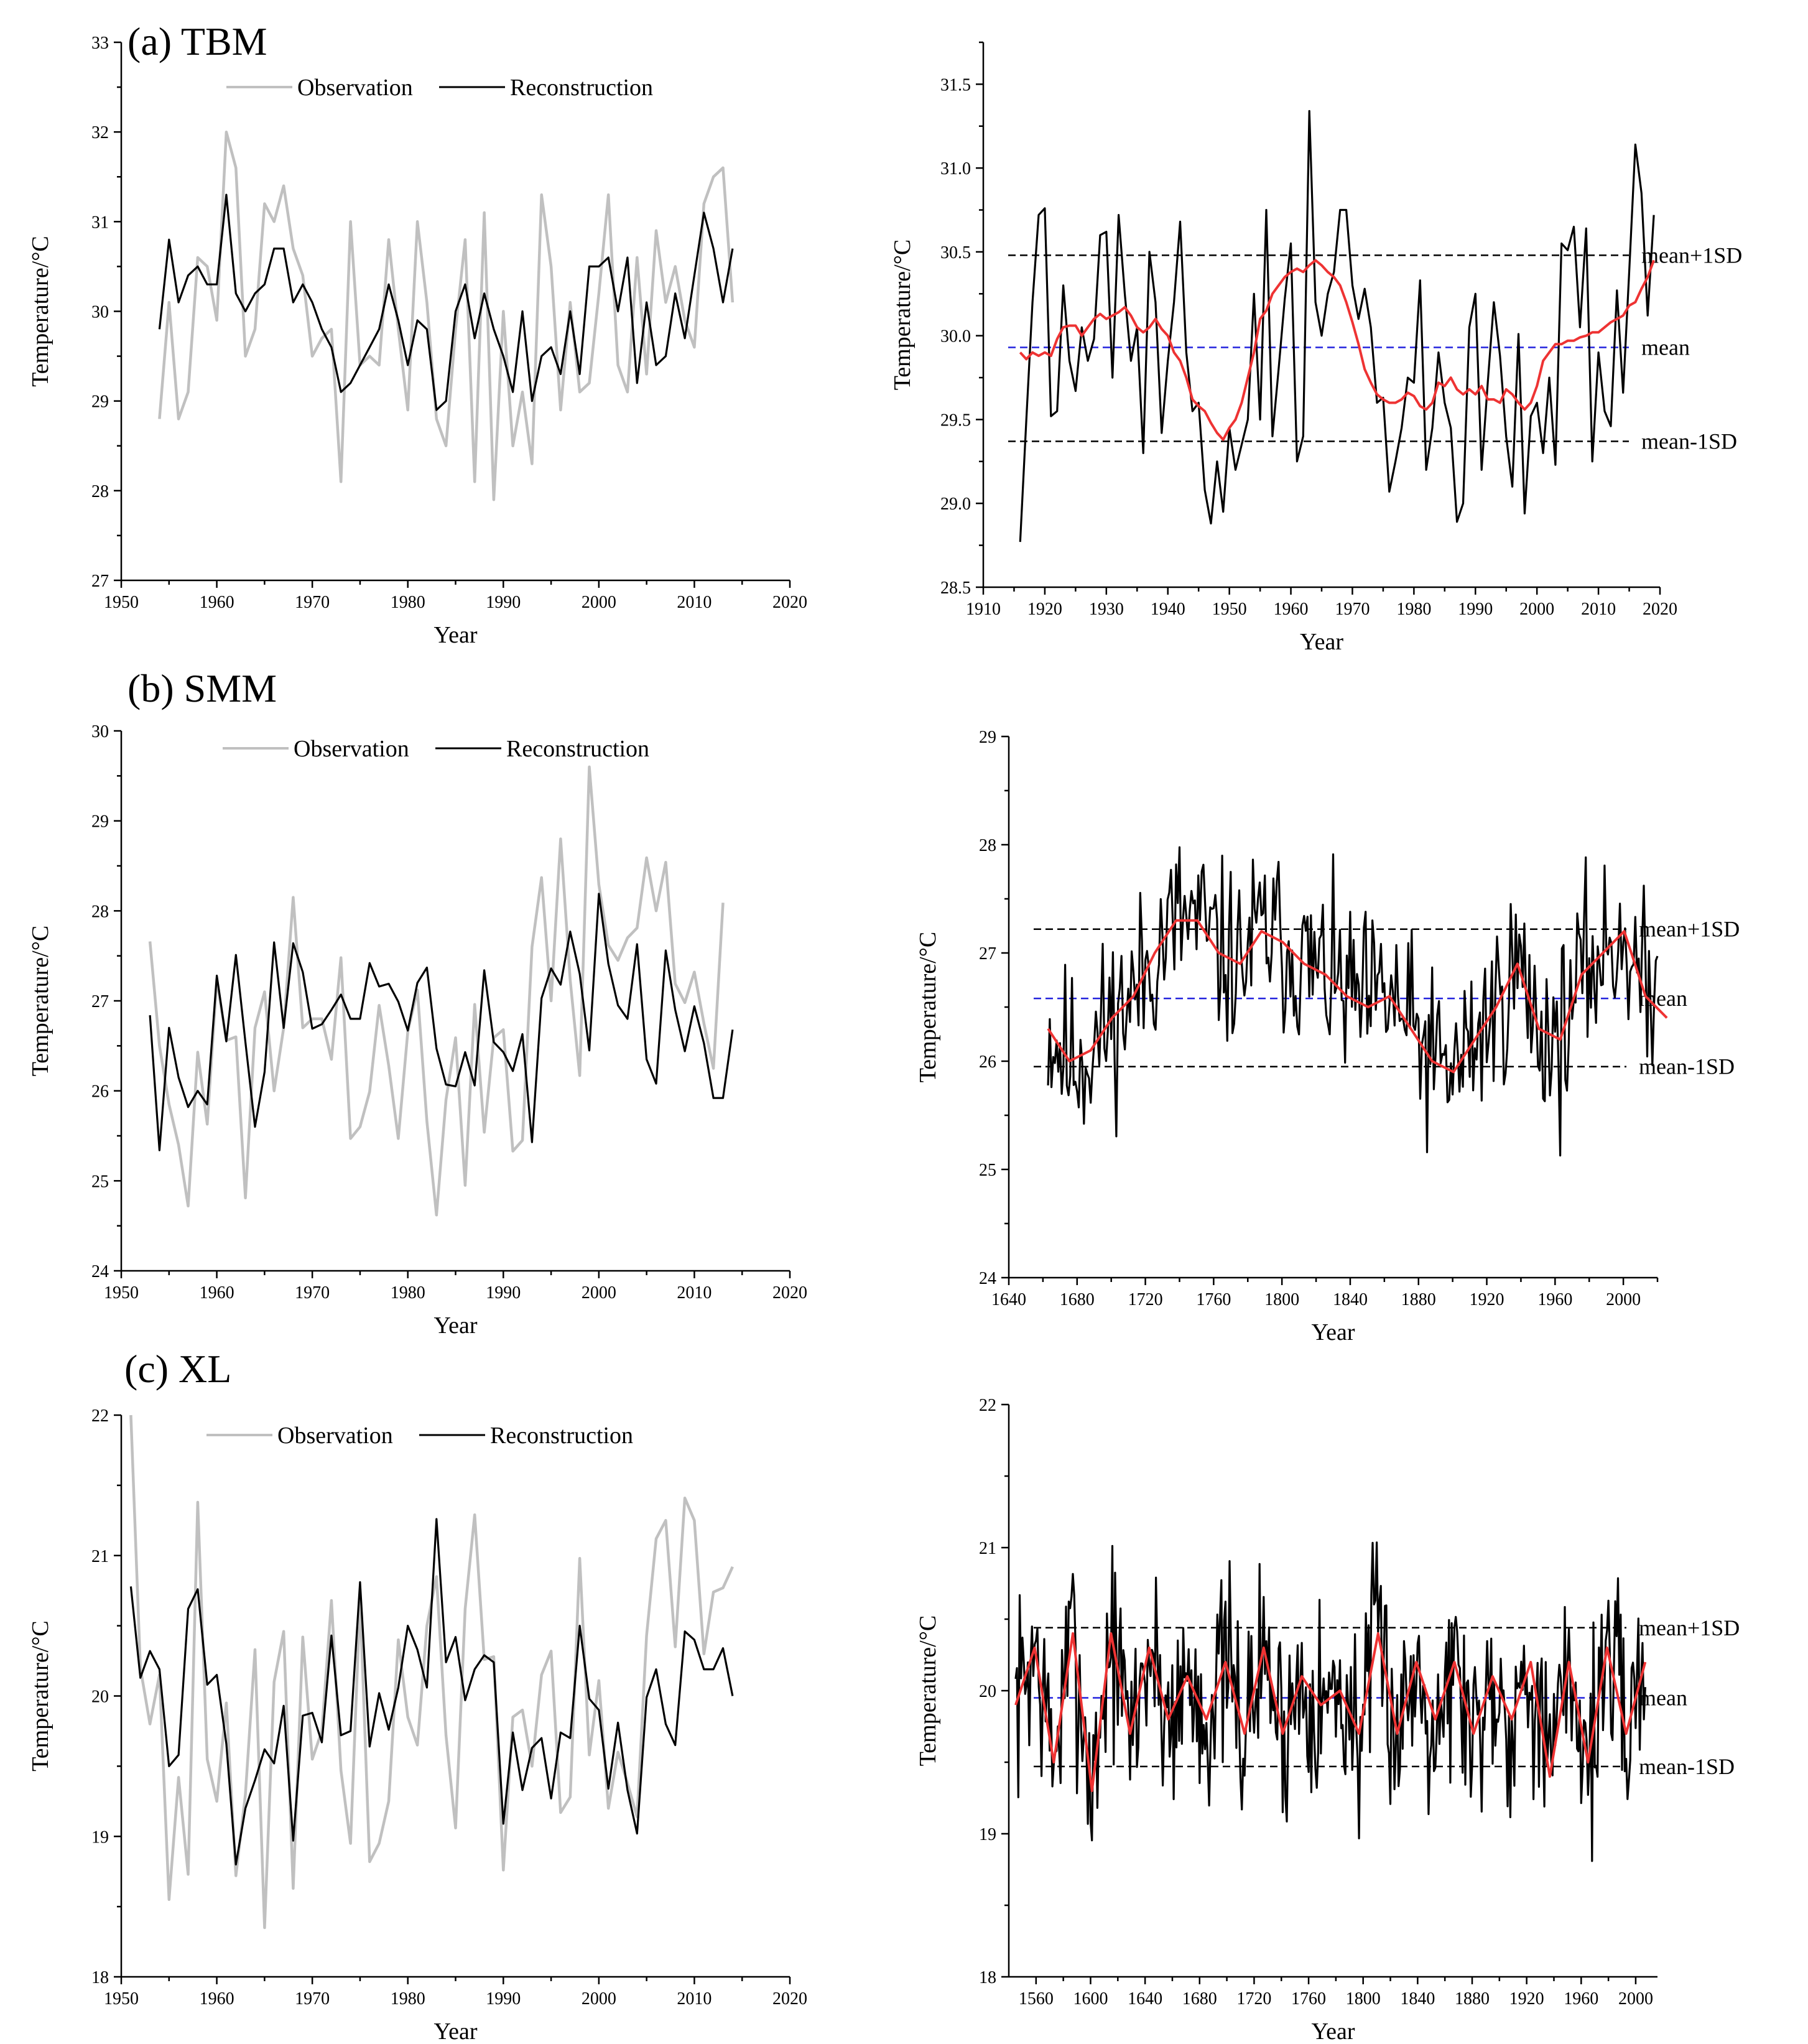 This screenshot has width=1808, height=2044. What do you see at coordinates (419, 1436) in the screenshot?
I see `legend-c: Observation Reconstruction` at bounding box center [419, 1436].